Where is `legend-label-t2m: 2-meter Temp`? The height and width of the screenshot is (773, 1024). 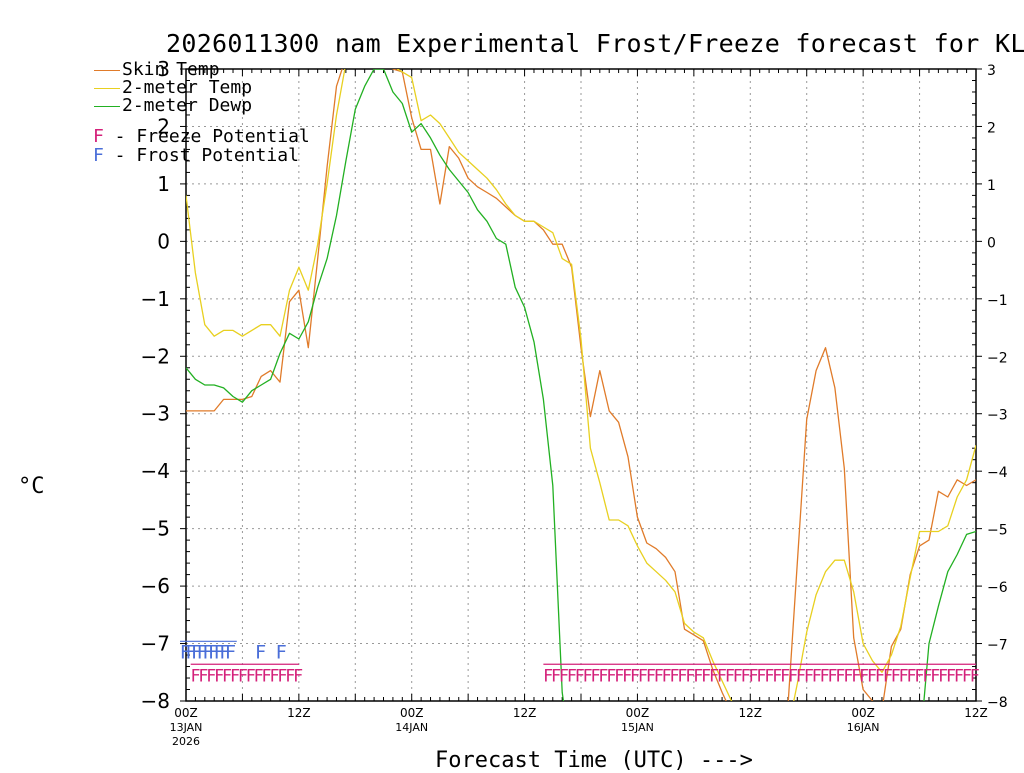
legend-label-t2m: 2-meter Temp is located at coordinates (187, 87).